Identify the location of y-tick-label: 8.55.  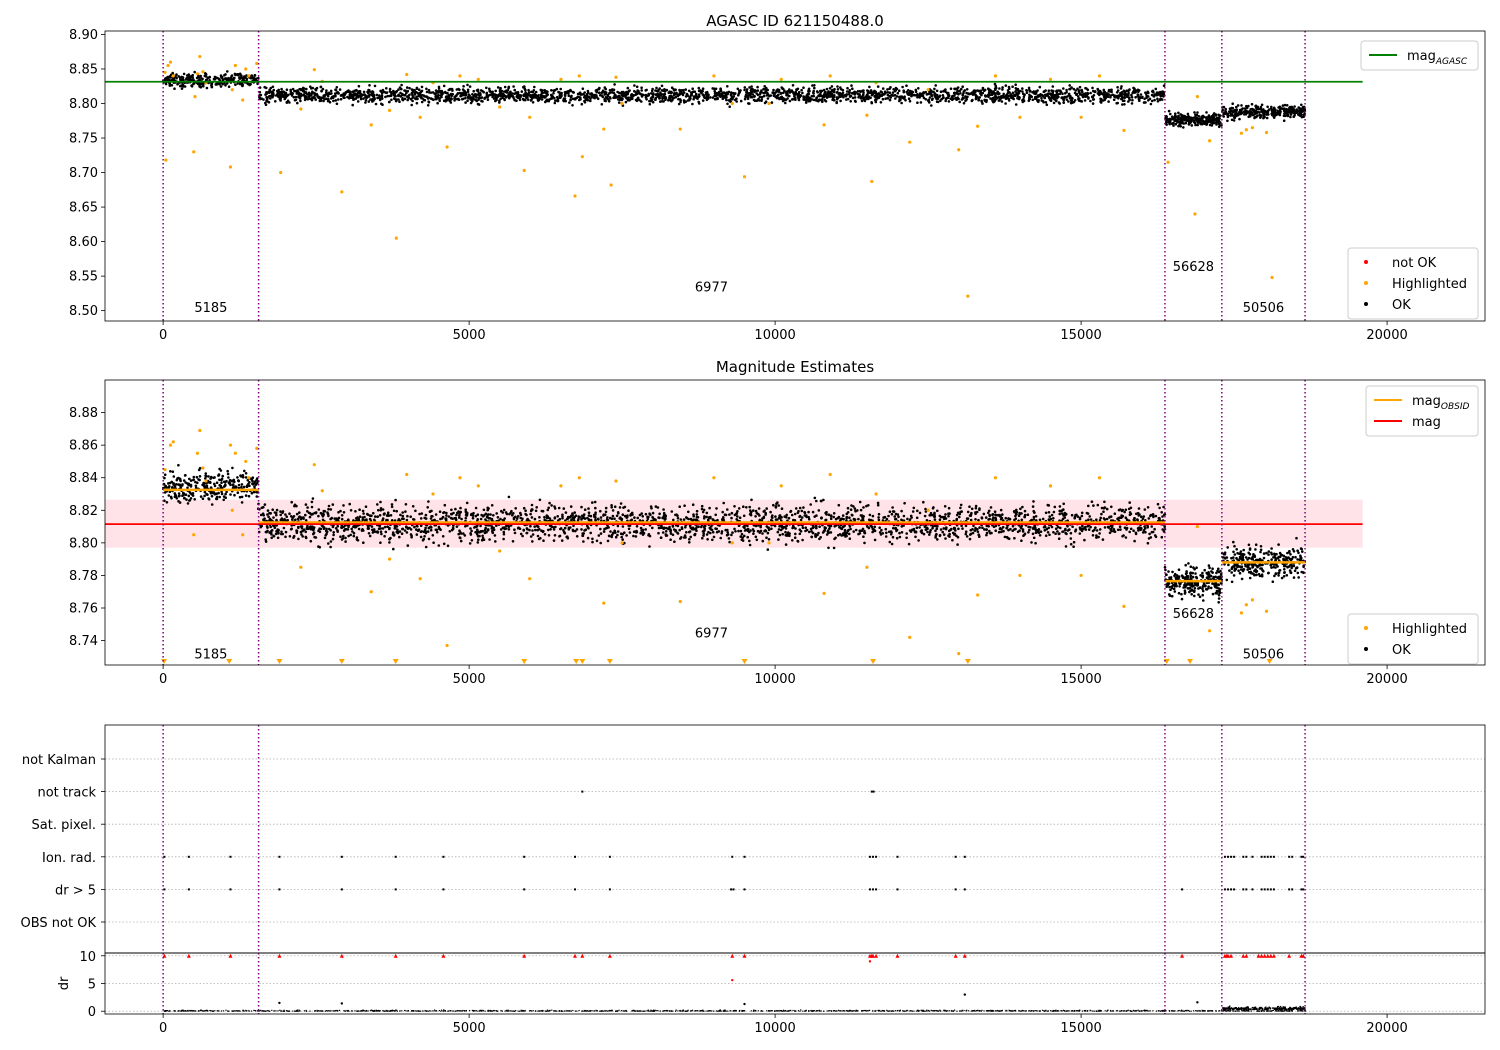
(83, 277).